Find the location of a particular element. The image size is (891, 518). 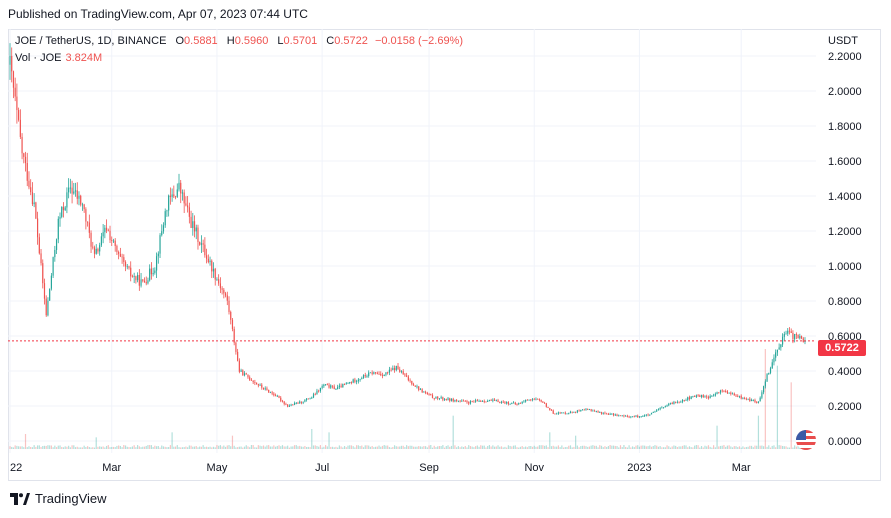

us-flag-icon is located at coordinates (806, 440).